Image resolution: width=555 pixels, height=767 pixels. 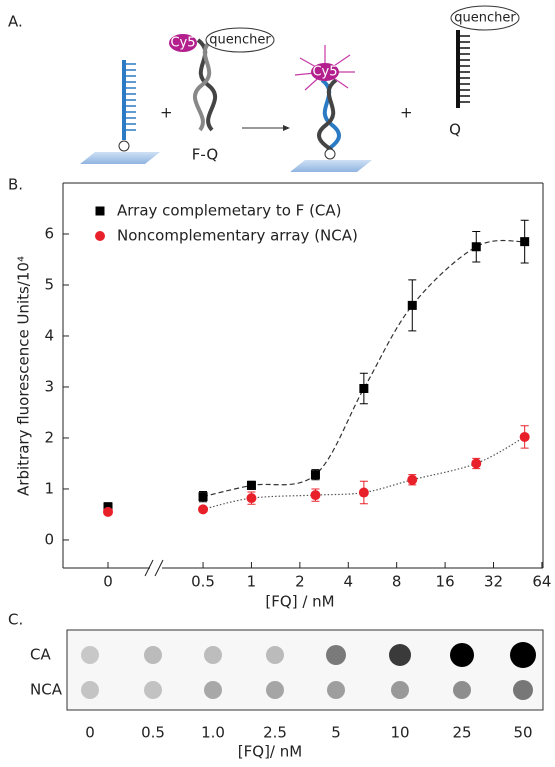 I want to click on x-tick-label: 0.5, so click(x=203, y=582).